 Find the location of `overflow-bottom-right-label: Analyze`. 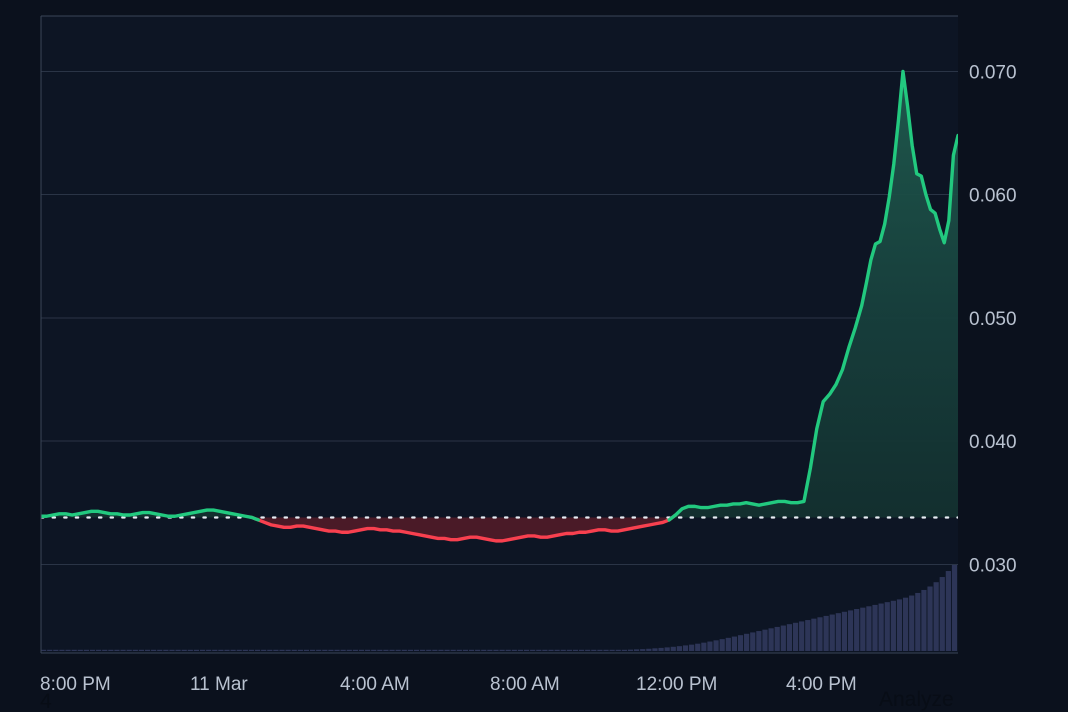

overflow-bottom-right-label: Analyze is located at coordinates (916, 699).